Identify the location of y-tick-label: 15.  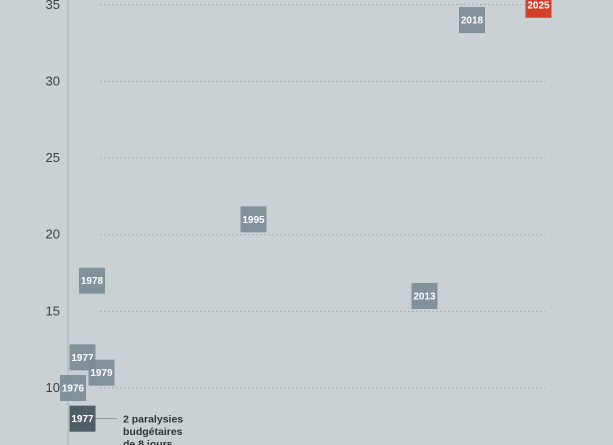
(53, 310).